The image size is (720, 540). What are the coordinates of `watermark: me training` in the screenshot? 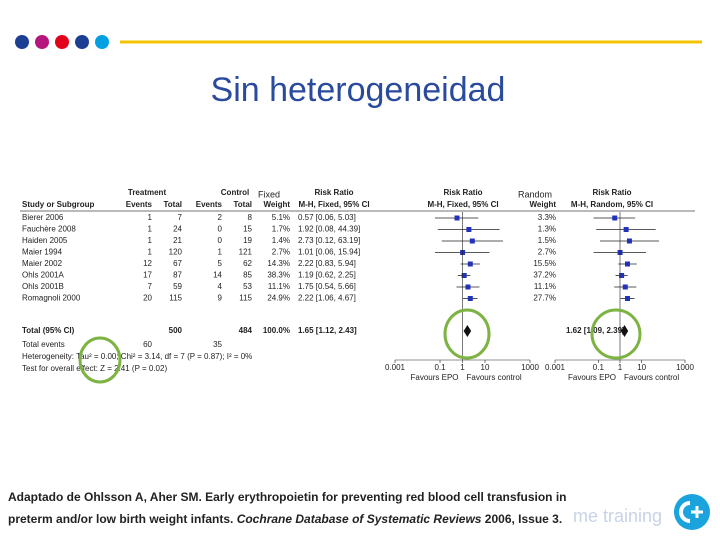 It's located at (617, 516).